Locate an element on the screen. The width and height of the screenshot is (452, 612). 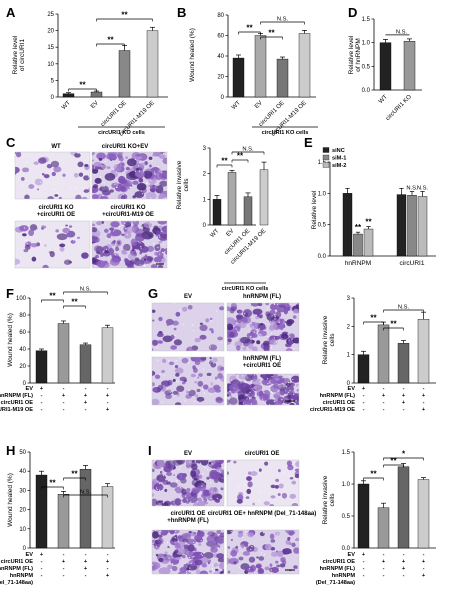
micrograph-caption-line: hnRNPM (FL) is located at coordinates (262, 297).